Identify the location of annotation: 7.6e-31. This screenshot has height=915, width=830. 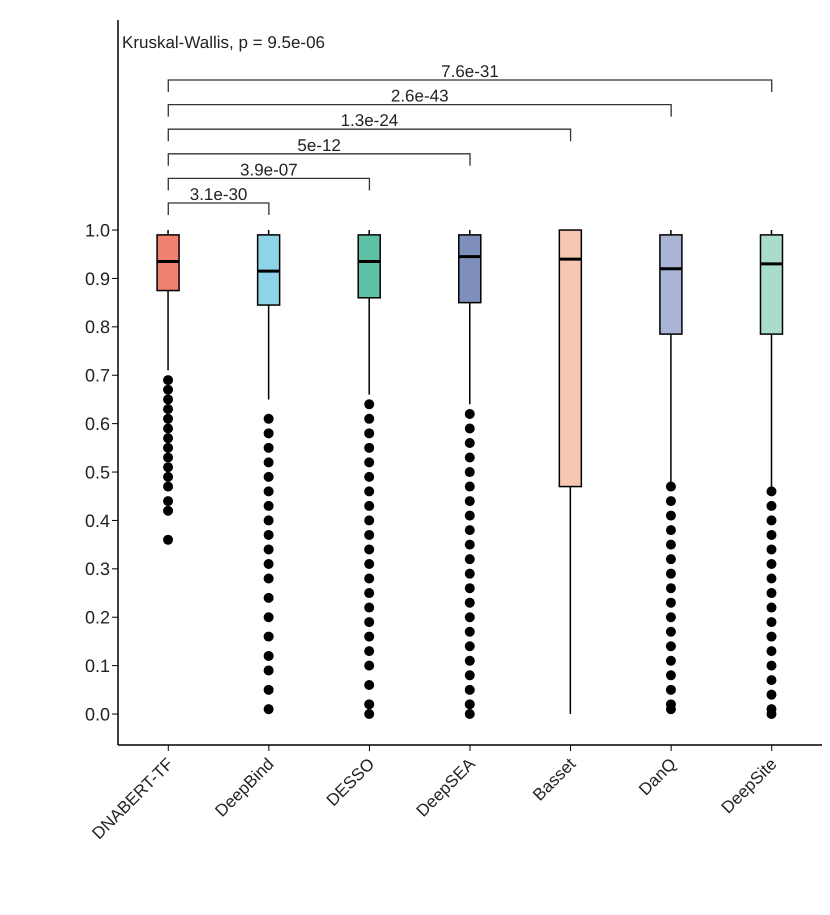
(470, 71).